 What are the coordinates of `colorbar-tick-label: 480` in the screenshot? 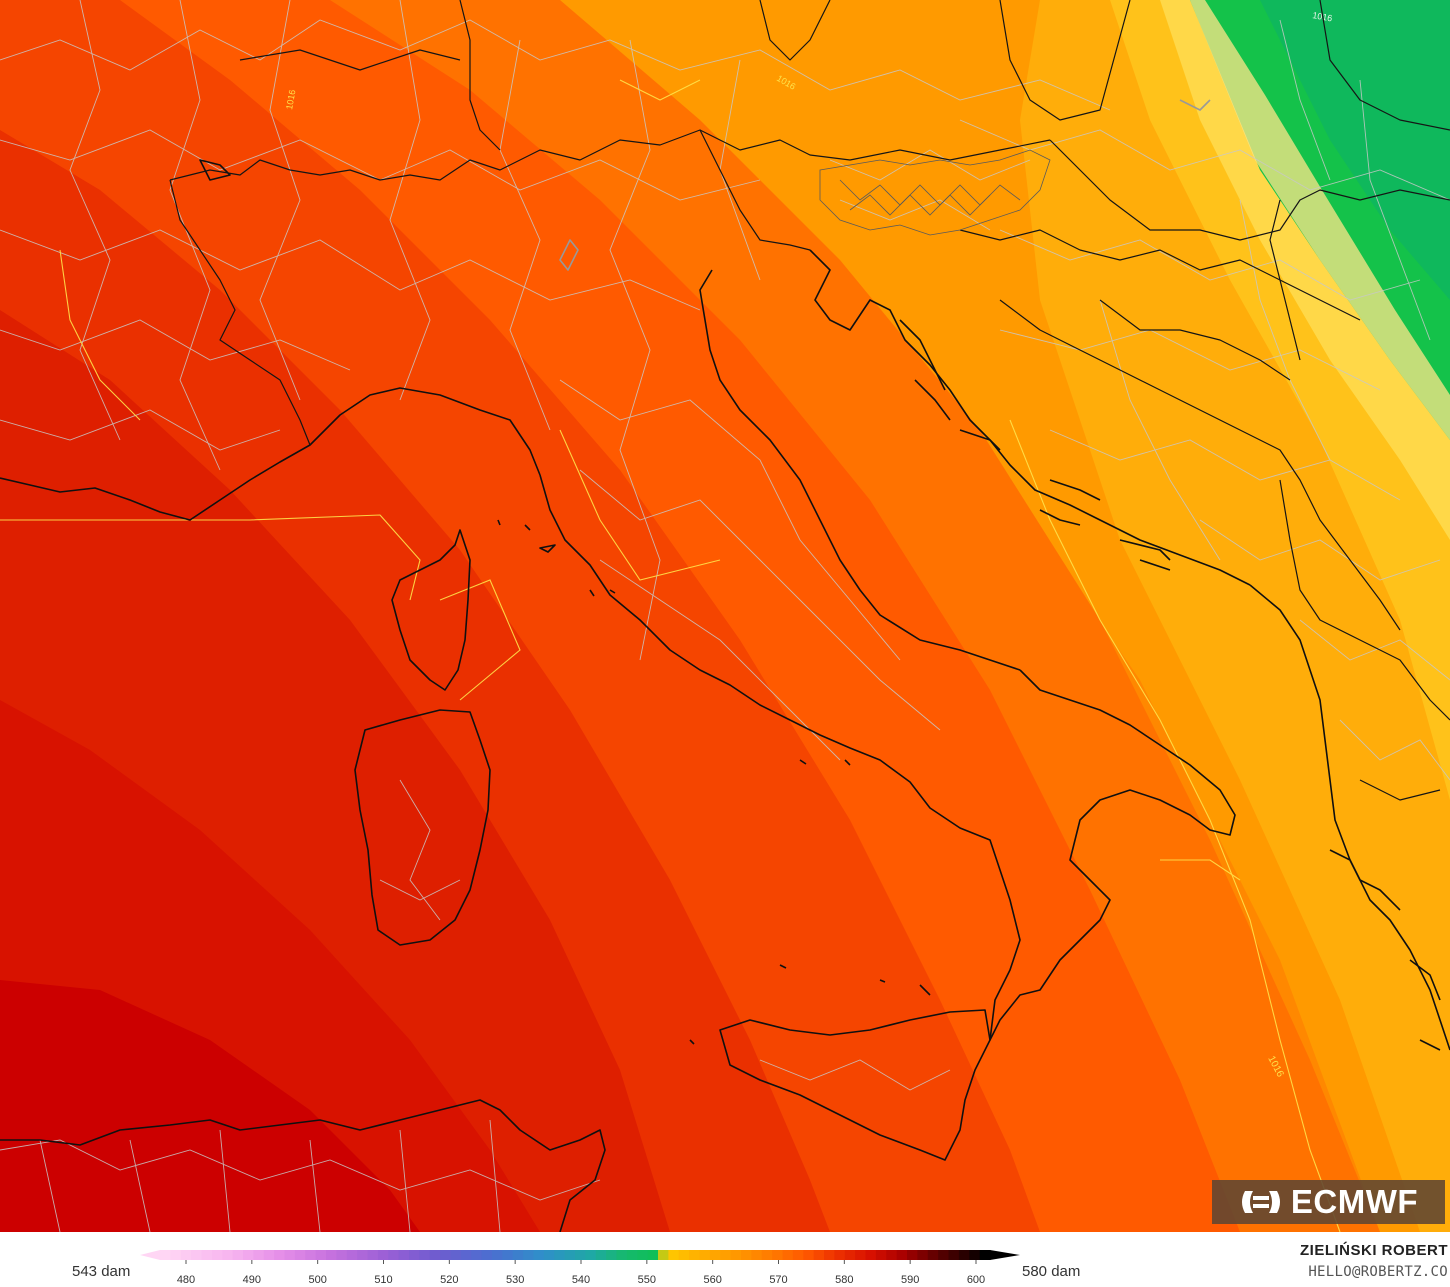 It's located at (186, 1280).